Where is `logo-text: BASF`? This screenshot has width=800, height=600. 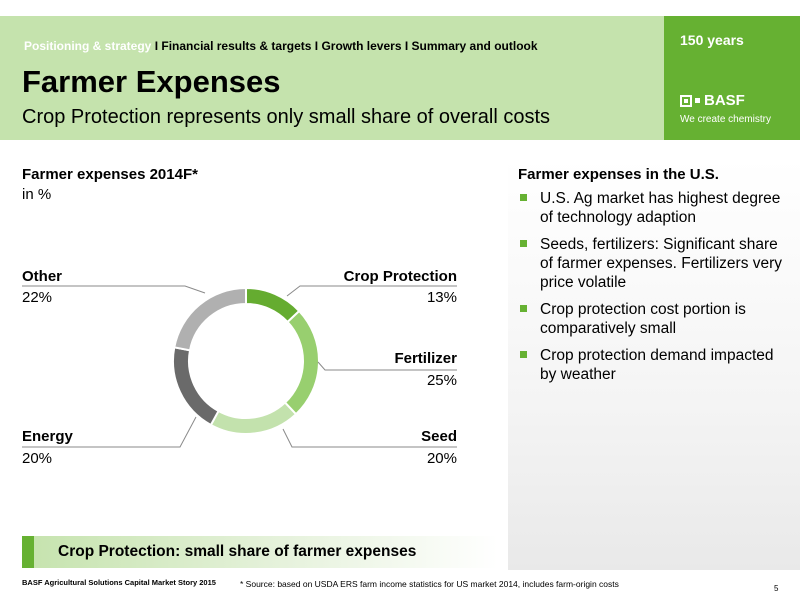
logo-text: BASF is located at coordinates (724, 100).